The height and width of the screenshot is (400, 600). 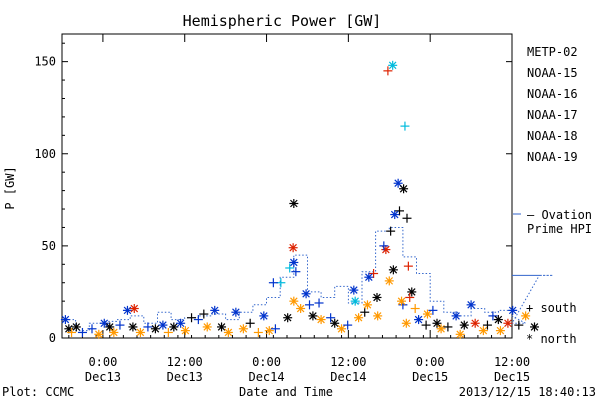 What do you see at coordinates (348, 377) in the screenshot?
I see `x-tick-date-label: Dec14` at bounding box center [348, 377].